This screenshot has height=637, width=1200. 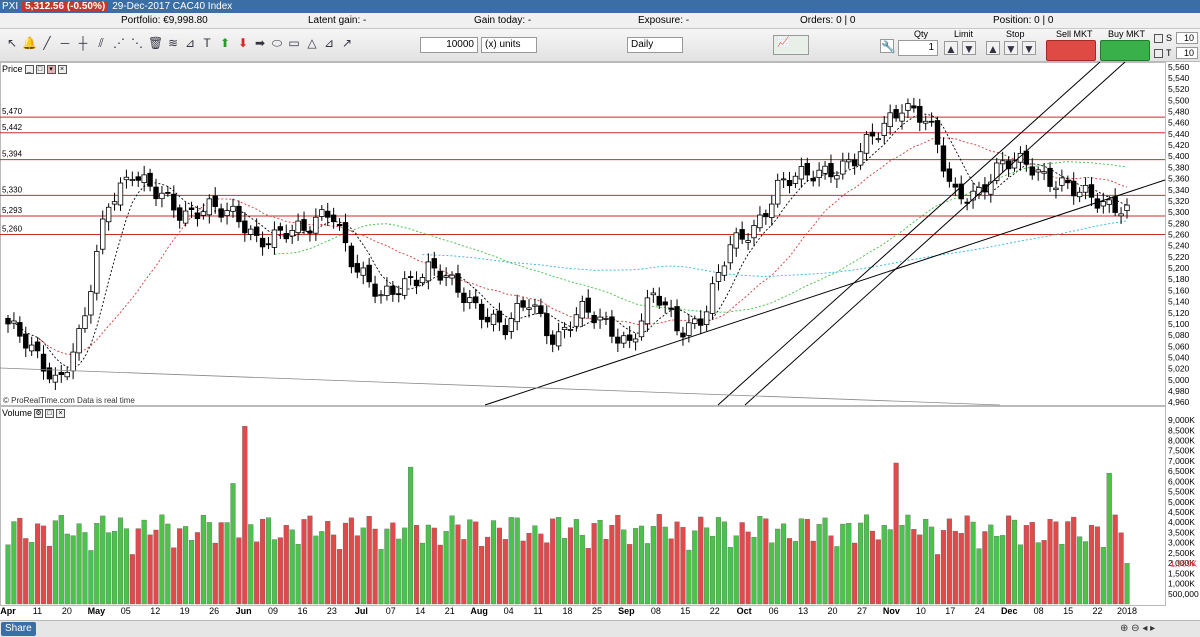 What do you see at coordinates (664, 20) in the screenshot?
I see `exposure: Exposure: -` at bounding box center [664, 20].